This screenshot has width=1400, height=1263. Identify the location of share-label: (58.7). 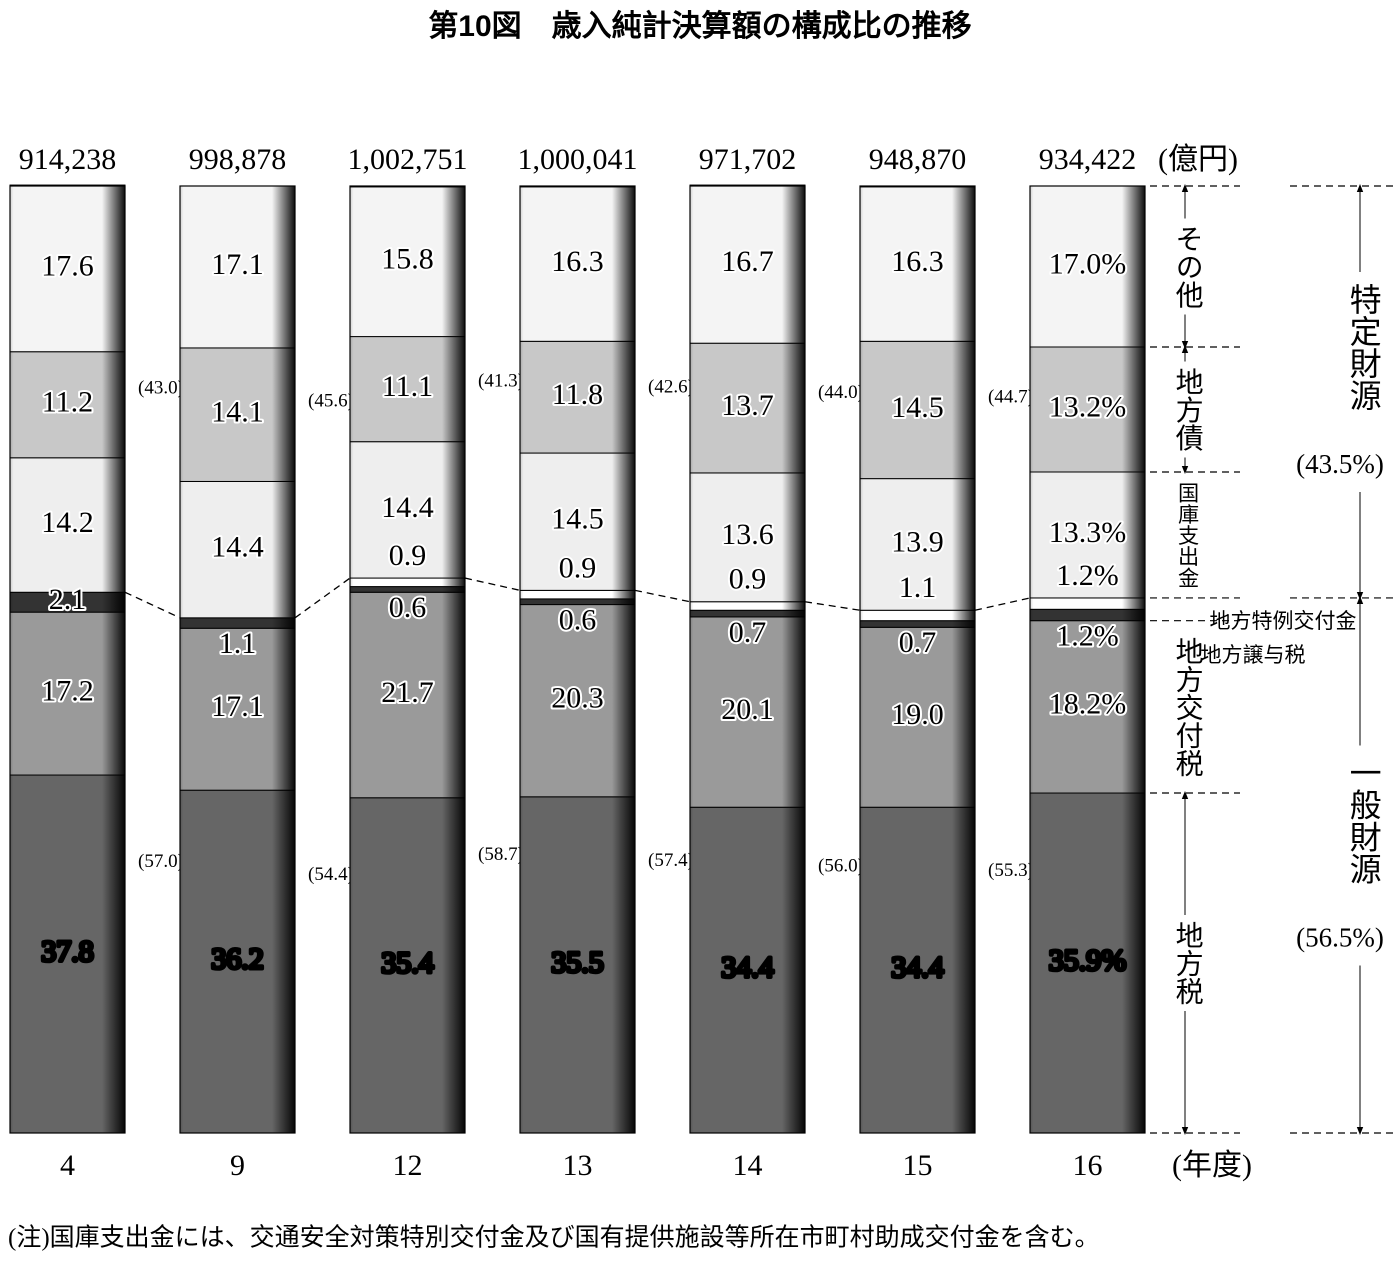
(501, 854).